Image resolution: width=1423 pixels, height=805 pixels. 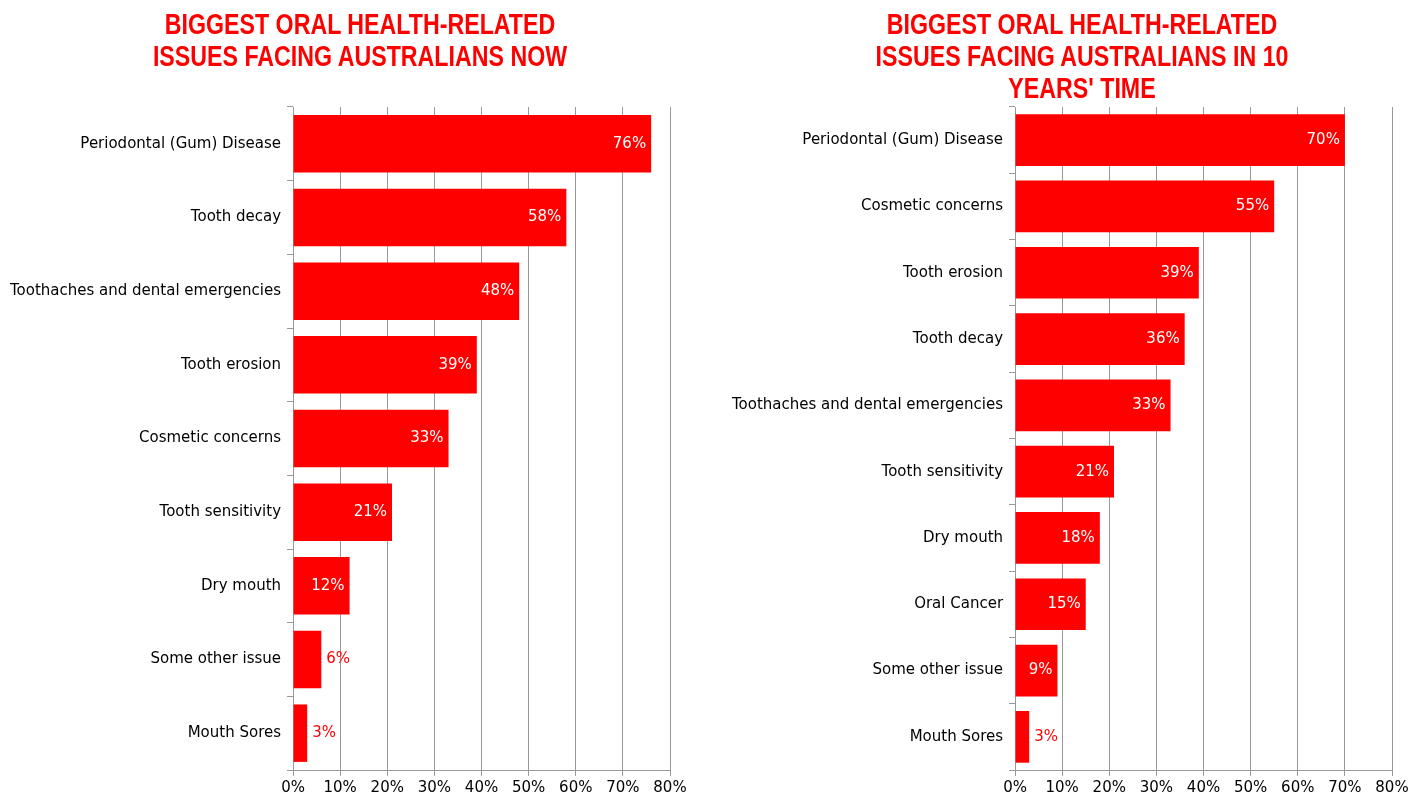 I want to click on data-label: 18%, so click(x=1078, y=536).